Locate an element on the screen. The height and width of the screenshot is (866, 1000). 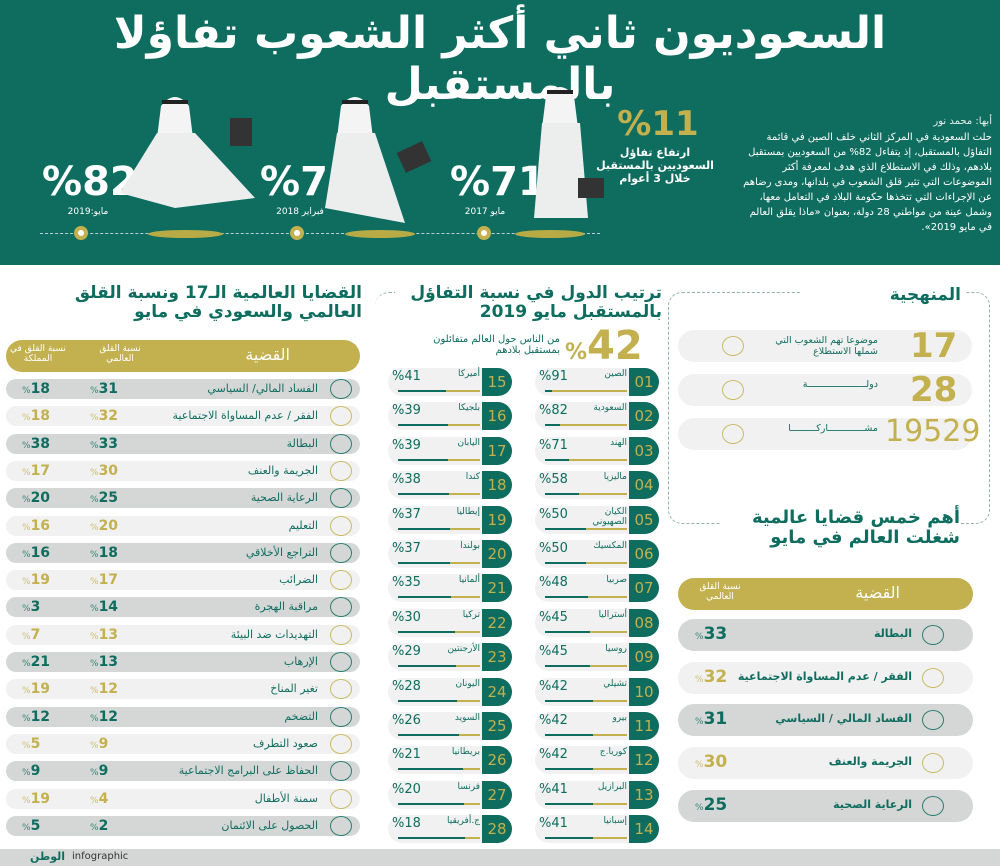
country-name: أميركا is located at coordinates (468, 374).